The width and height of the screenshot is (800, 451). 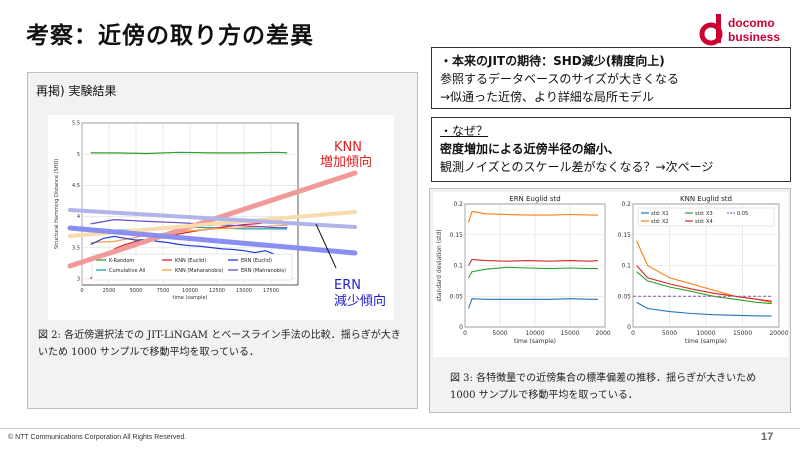 I want to click on why-heading: ・なぜ？, so click(x=464, y=131).